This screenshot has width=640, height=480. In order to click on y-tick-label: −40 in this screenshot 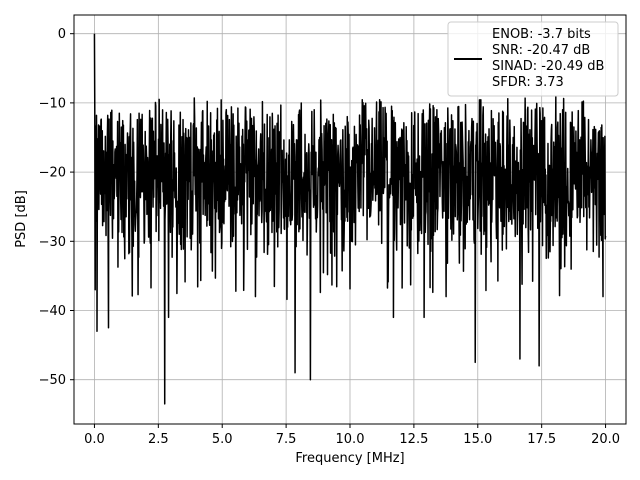, I will do `click(52, 311)`.